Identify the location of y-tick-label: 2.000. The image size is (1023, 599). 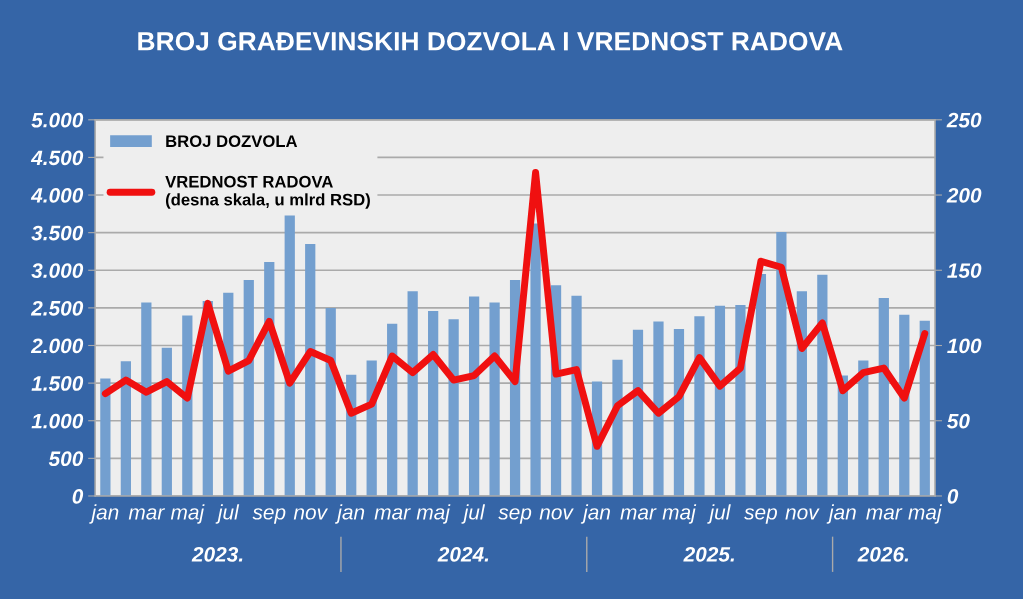
(57, 346).